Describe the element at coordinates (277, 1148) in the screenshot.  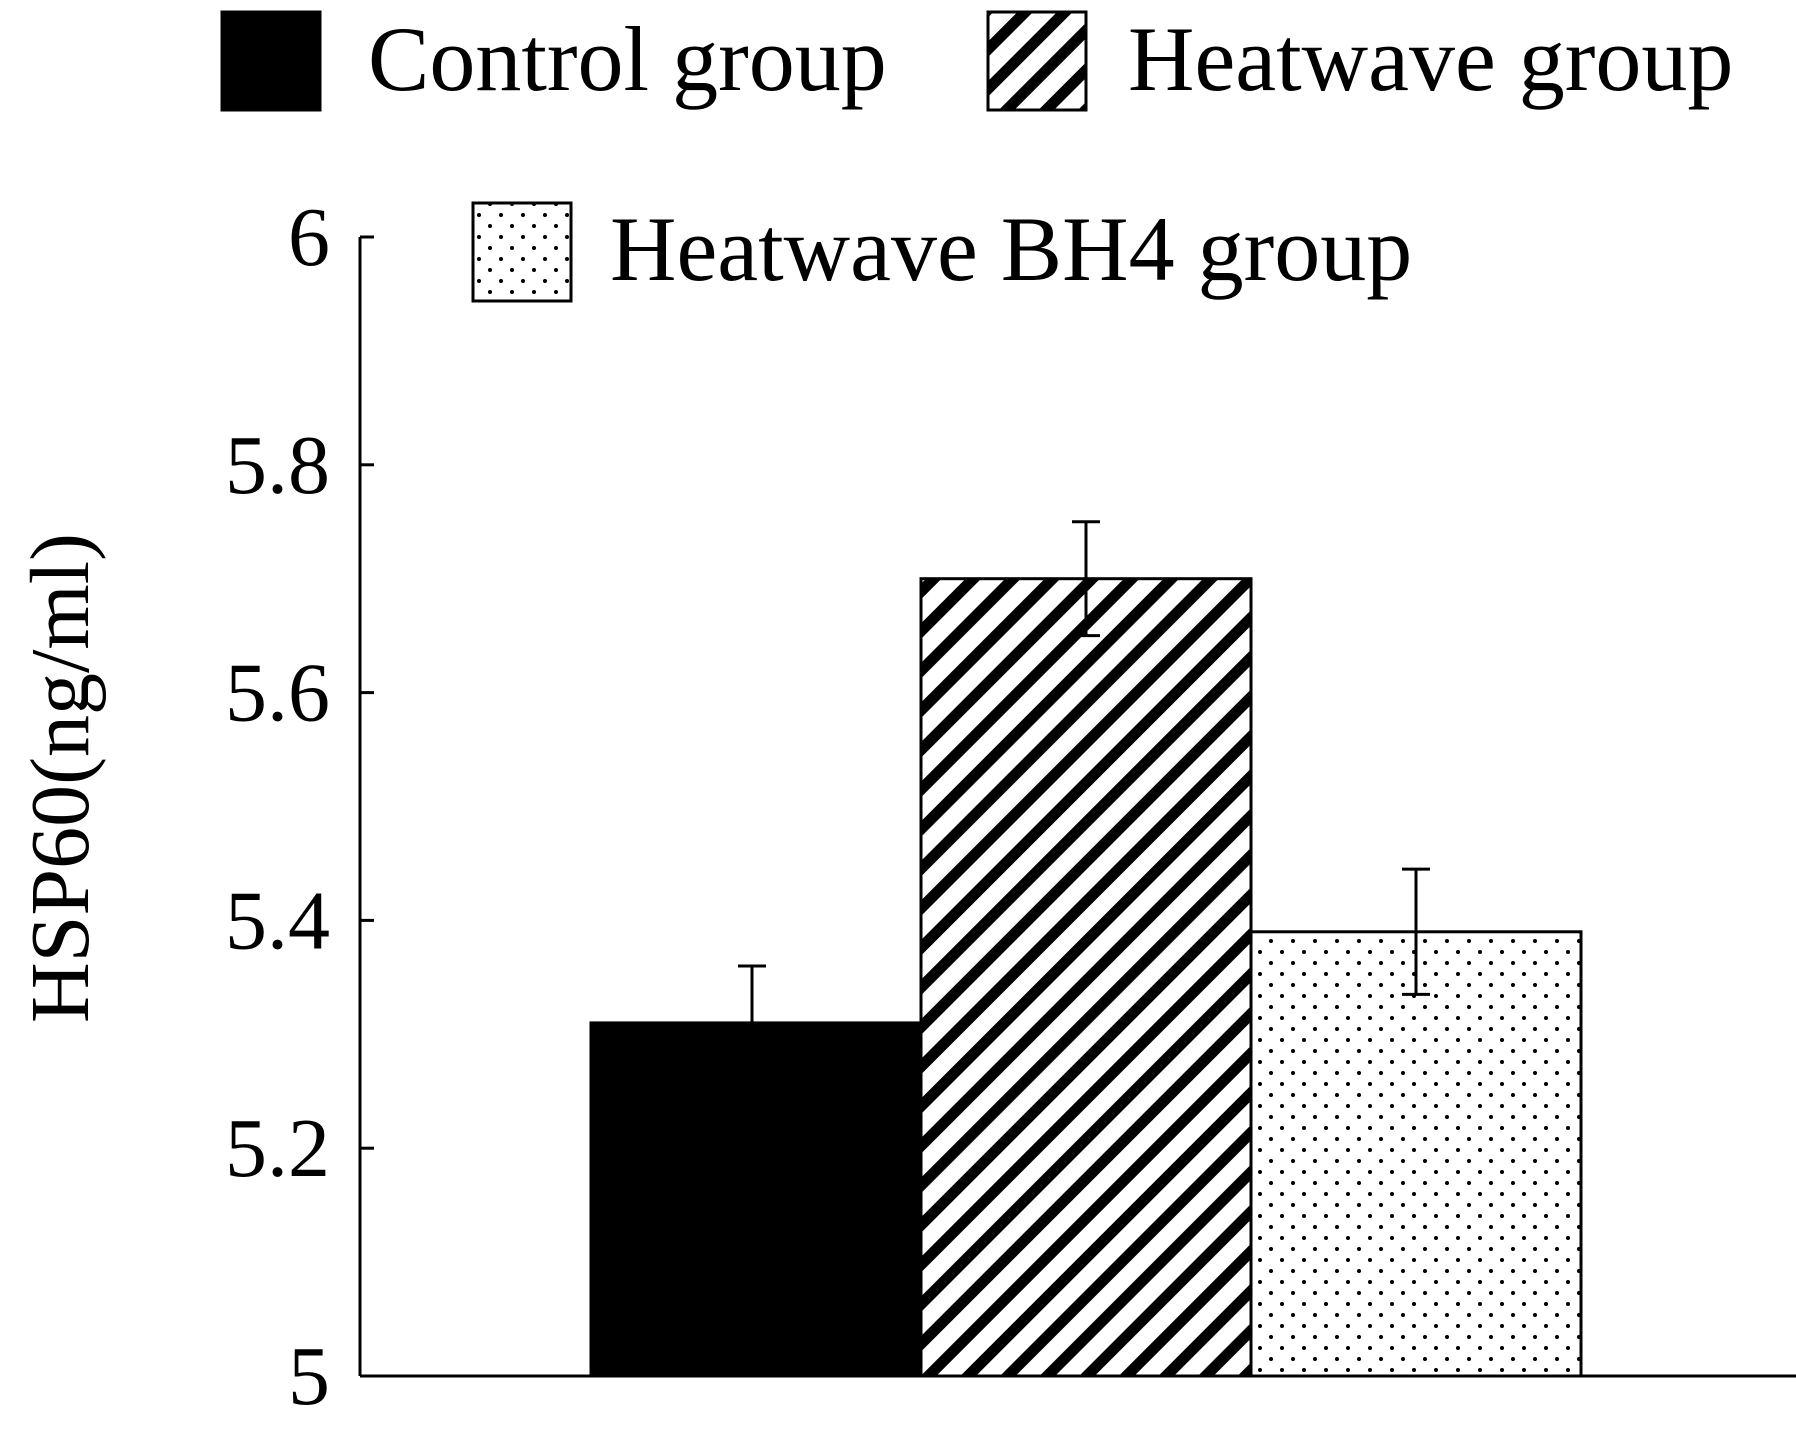
I see `y-tick-label: 5.2` at that location.